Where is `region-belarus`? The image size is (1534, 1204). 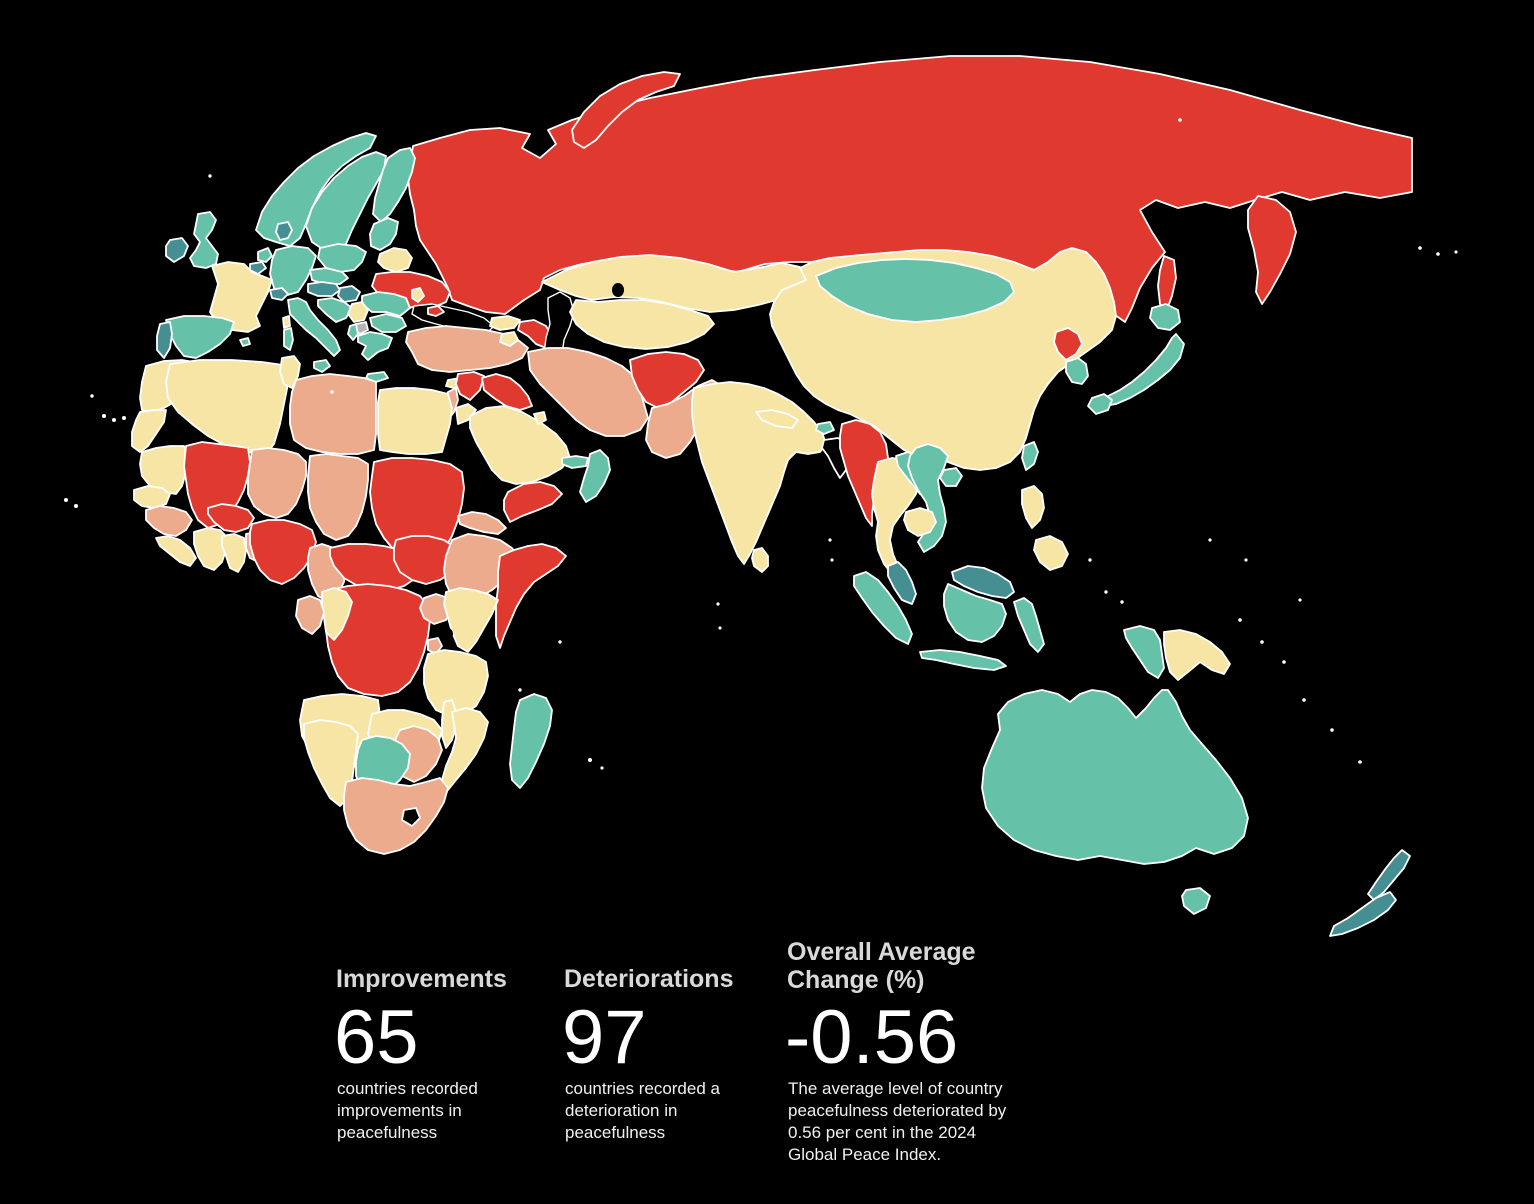
region-belarus is located at coordinates (395, 260).